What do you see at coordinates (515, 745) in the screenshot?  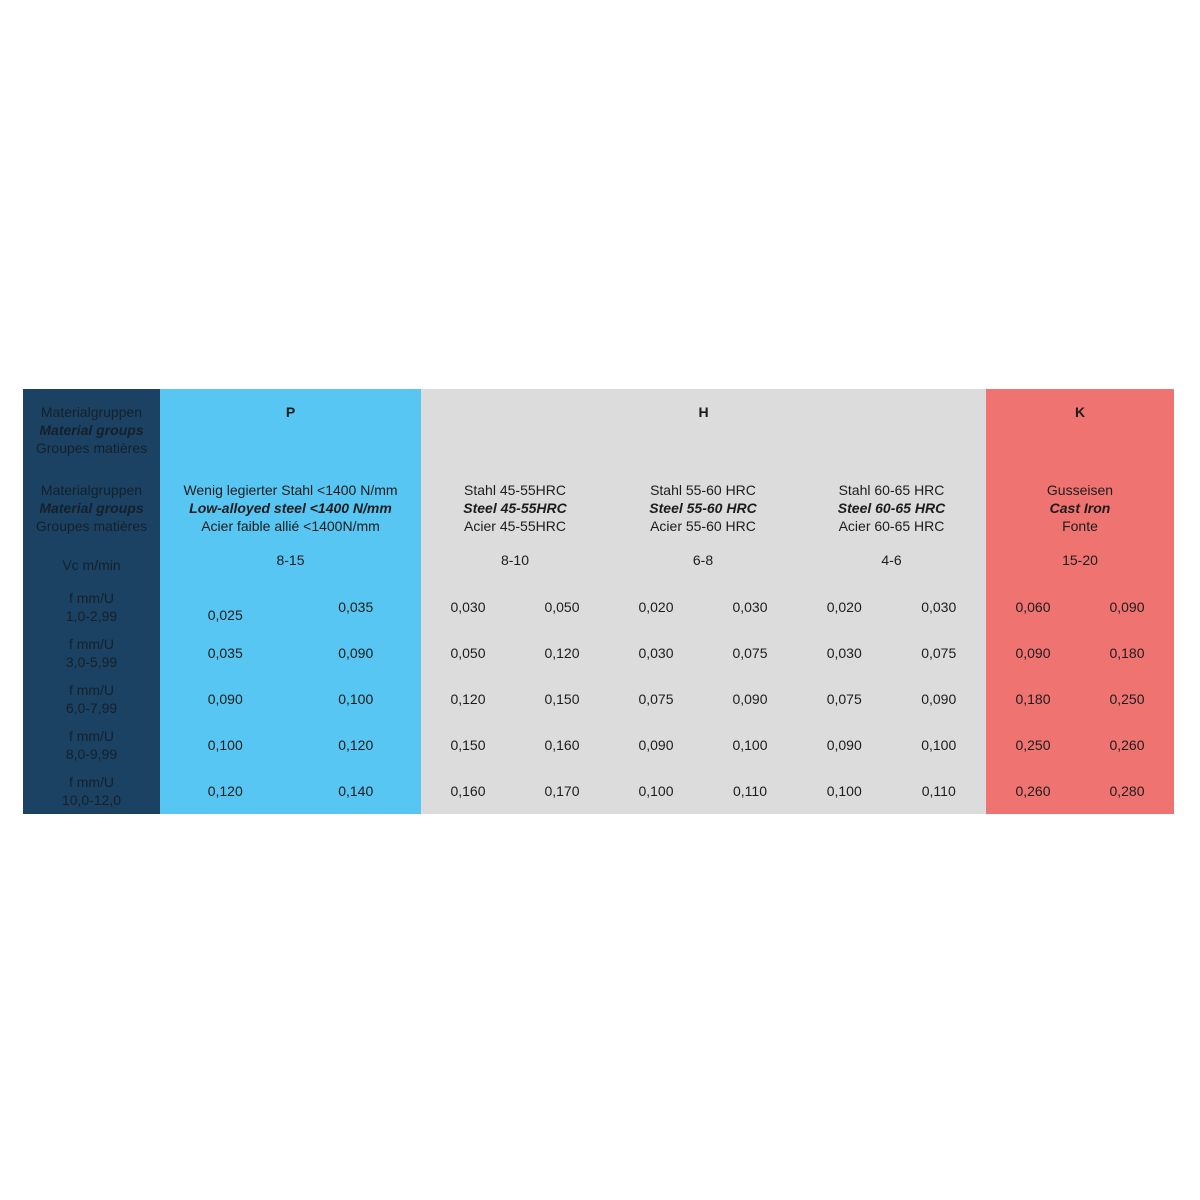 I see `feed-values: 0,150 0,160` at bounding box center [515, 745].